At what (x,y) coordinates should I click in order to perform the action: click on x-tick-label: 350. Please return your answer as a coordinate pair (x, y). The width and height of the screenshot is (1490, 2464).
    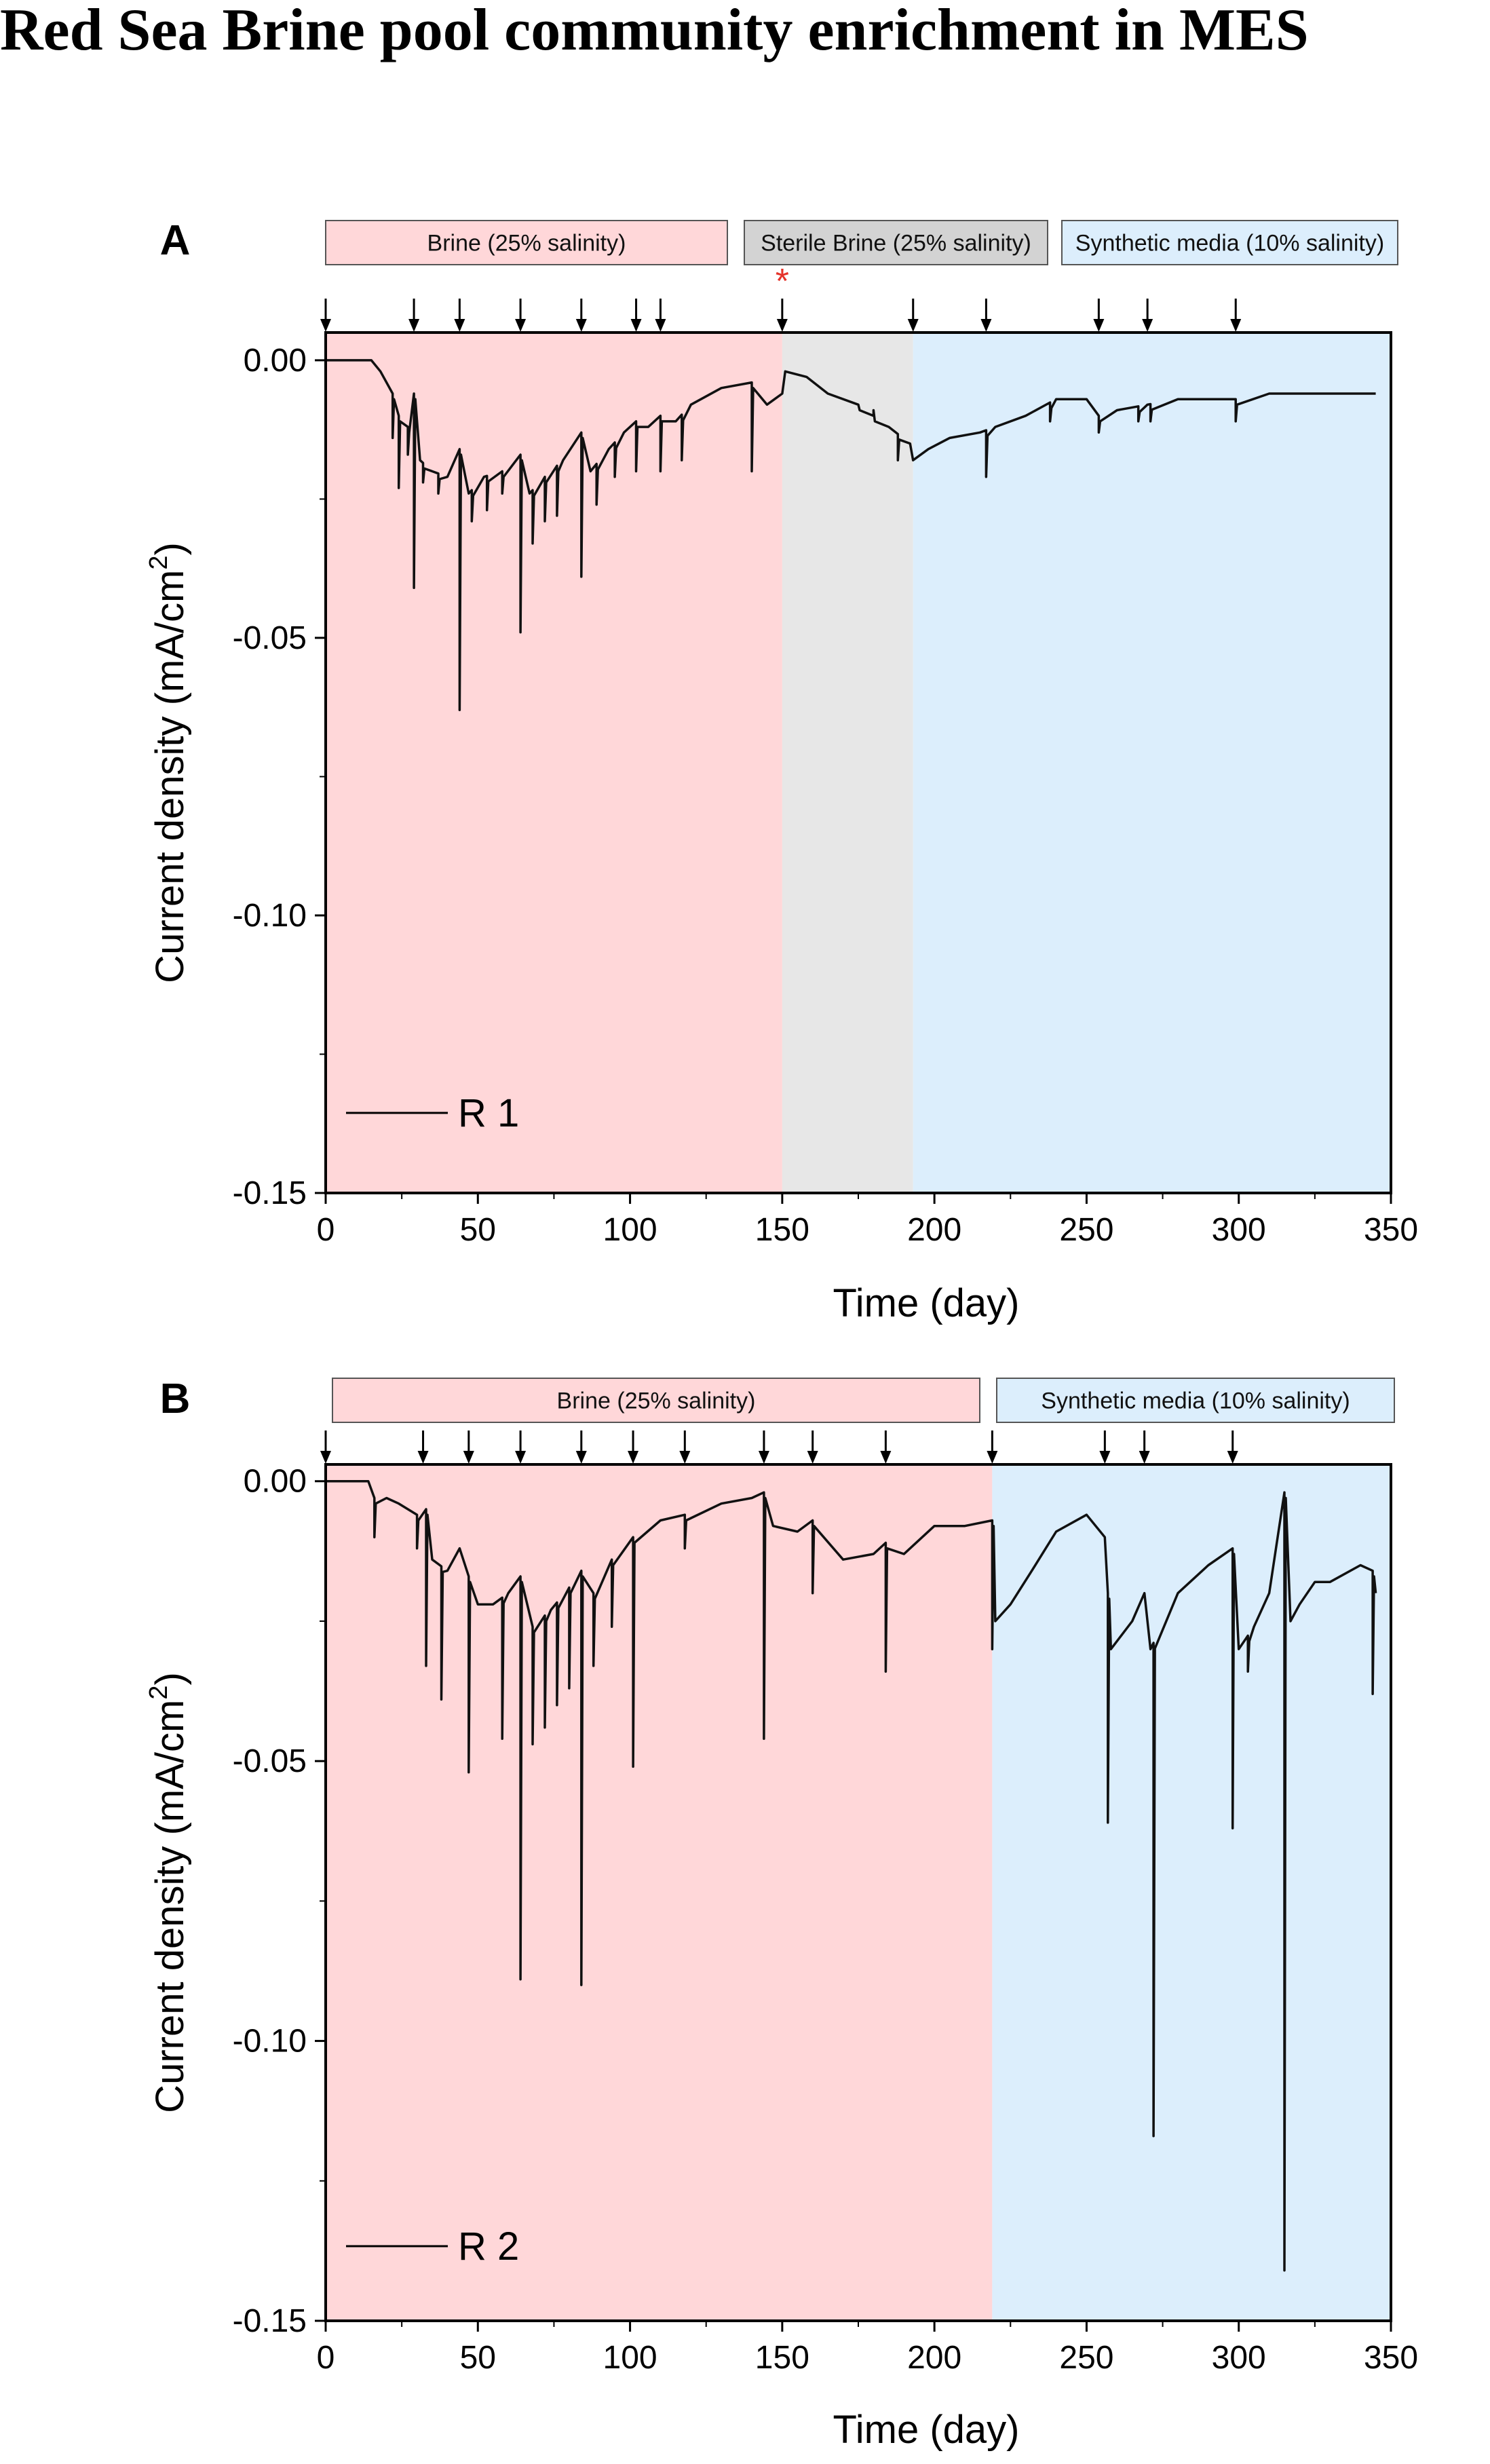
    Looking at the image, I should click on (1391, 1230).